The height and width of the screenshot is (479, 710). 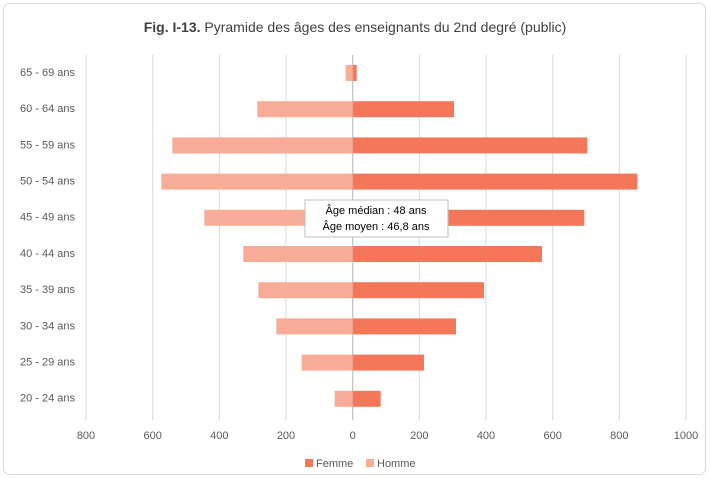 What do you see at coordinates (48, 290) in the screenshot?
I see `y-tick-label: 35 - 39 ans` at bounding box center [48, 290].